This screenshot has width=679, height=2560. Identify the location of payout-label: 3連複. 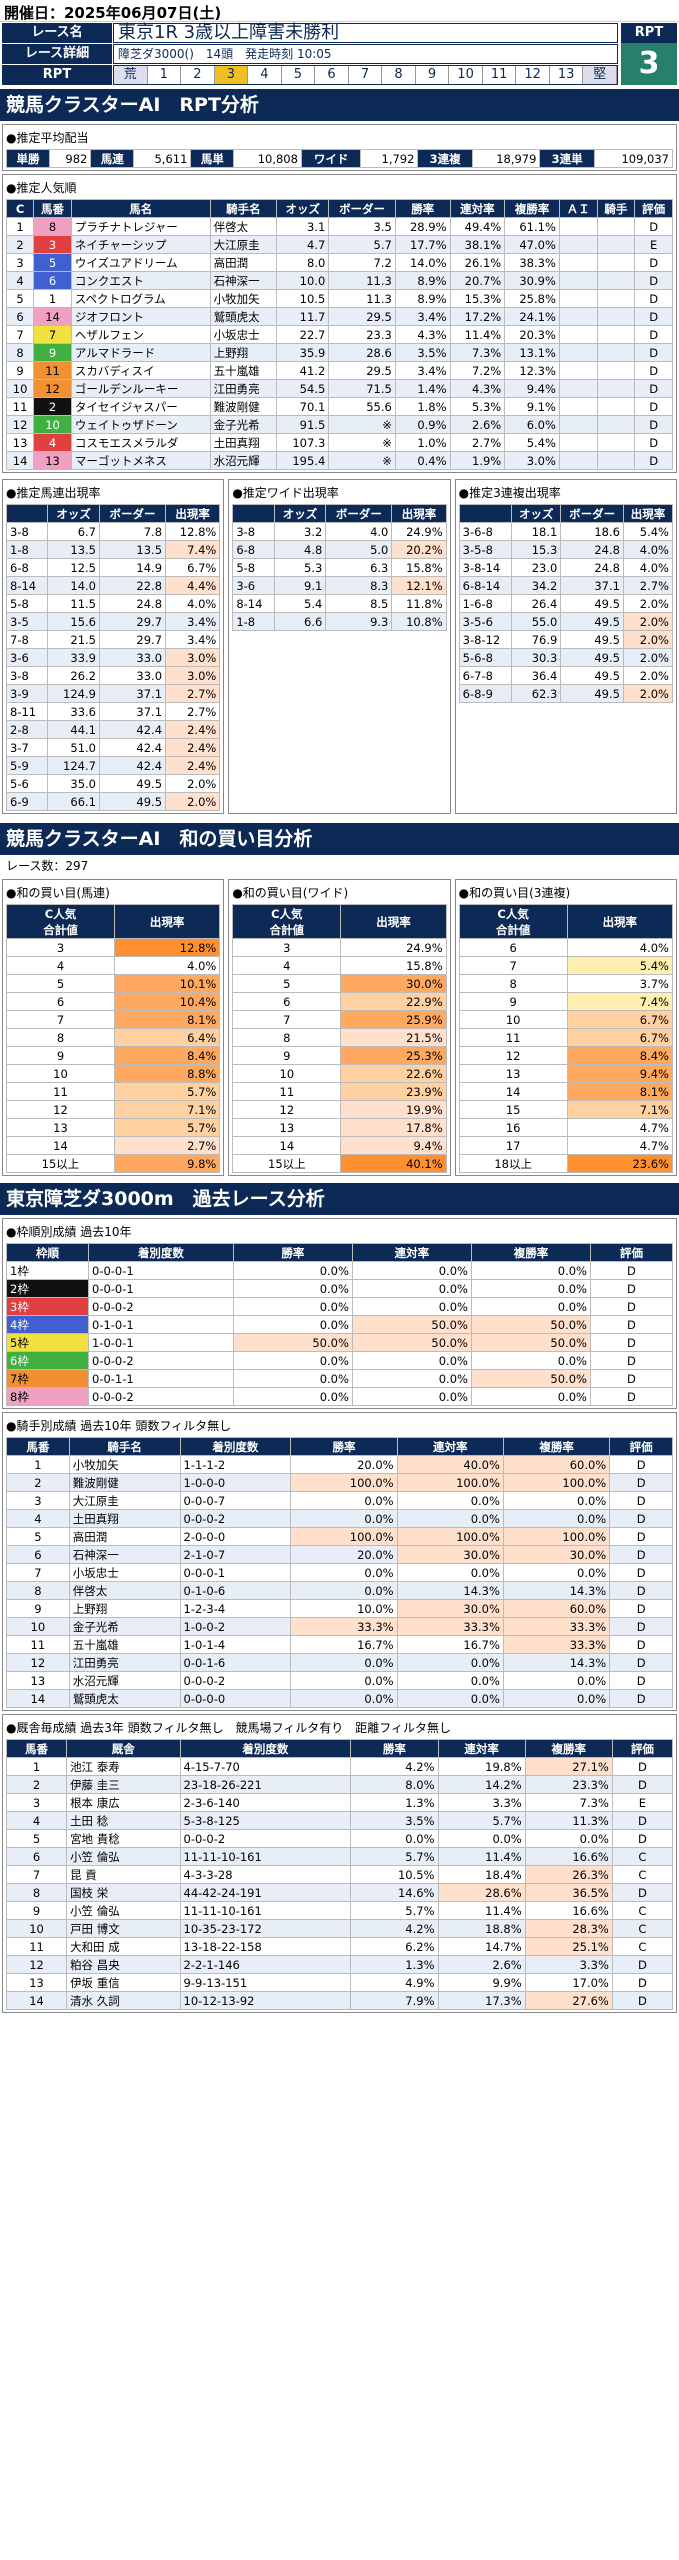
(445, 158).